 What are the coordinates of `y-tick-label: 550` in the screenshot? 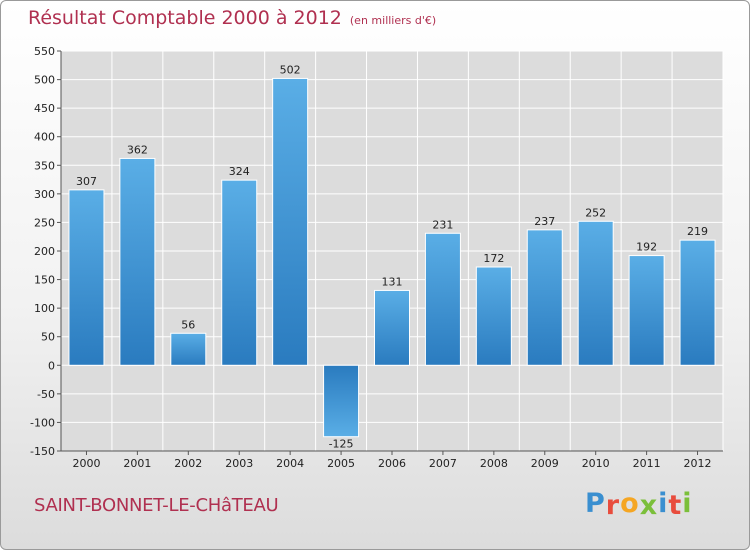 It's located at (44, 51).